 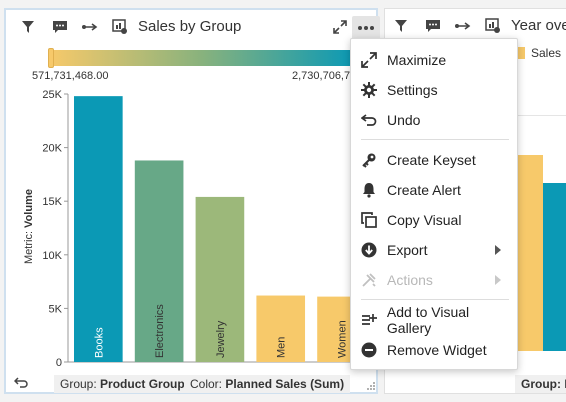 I want to click on group-tag-value: Product Group, so click(x=142, y=384).